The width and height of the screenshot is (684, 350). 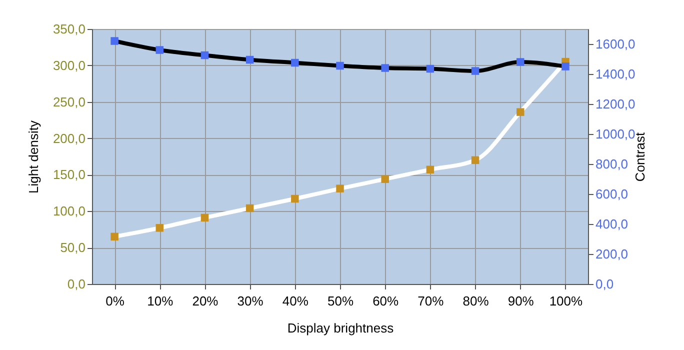 What do you see at coordinates (612, 194) in the screenshot?
I see `y2-tick-label: 600,0` at bounding box center [612, 194].